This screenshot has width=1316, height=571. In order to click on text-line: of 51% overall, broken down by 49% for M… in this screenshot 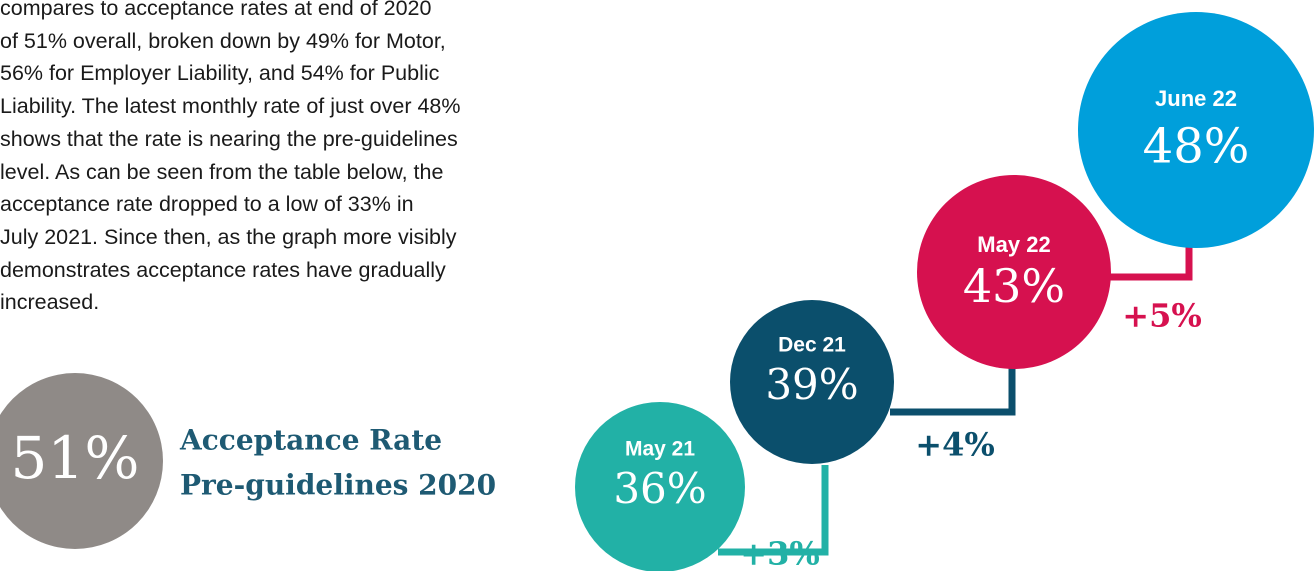, I will do `click(223, 40)`.